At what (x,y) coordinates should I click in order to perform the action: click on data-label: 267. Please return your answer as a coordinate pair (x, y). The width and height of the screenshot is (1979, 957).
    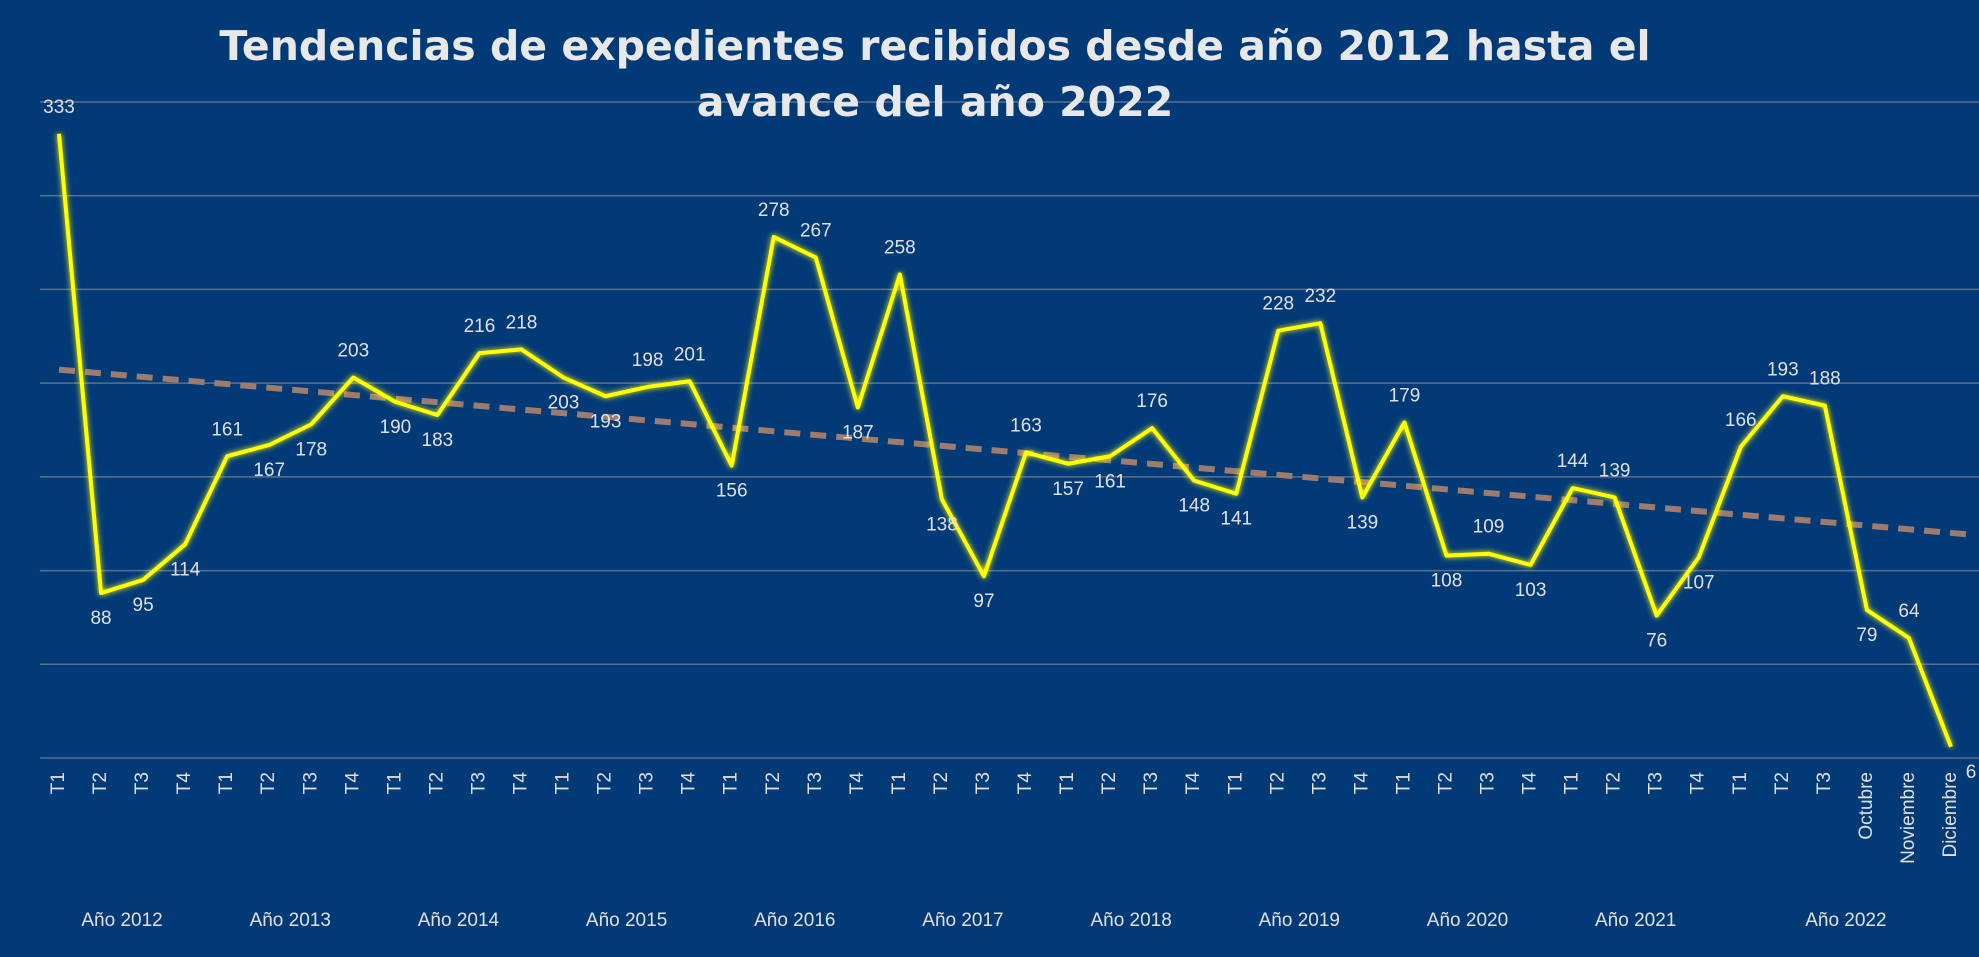
    Looking at the image, I should click on (816, 231).